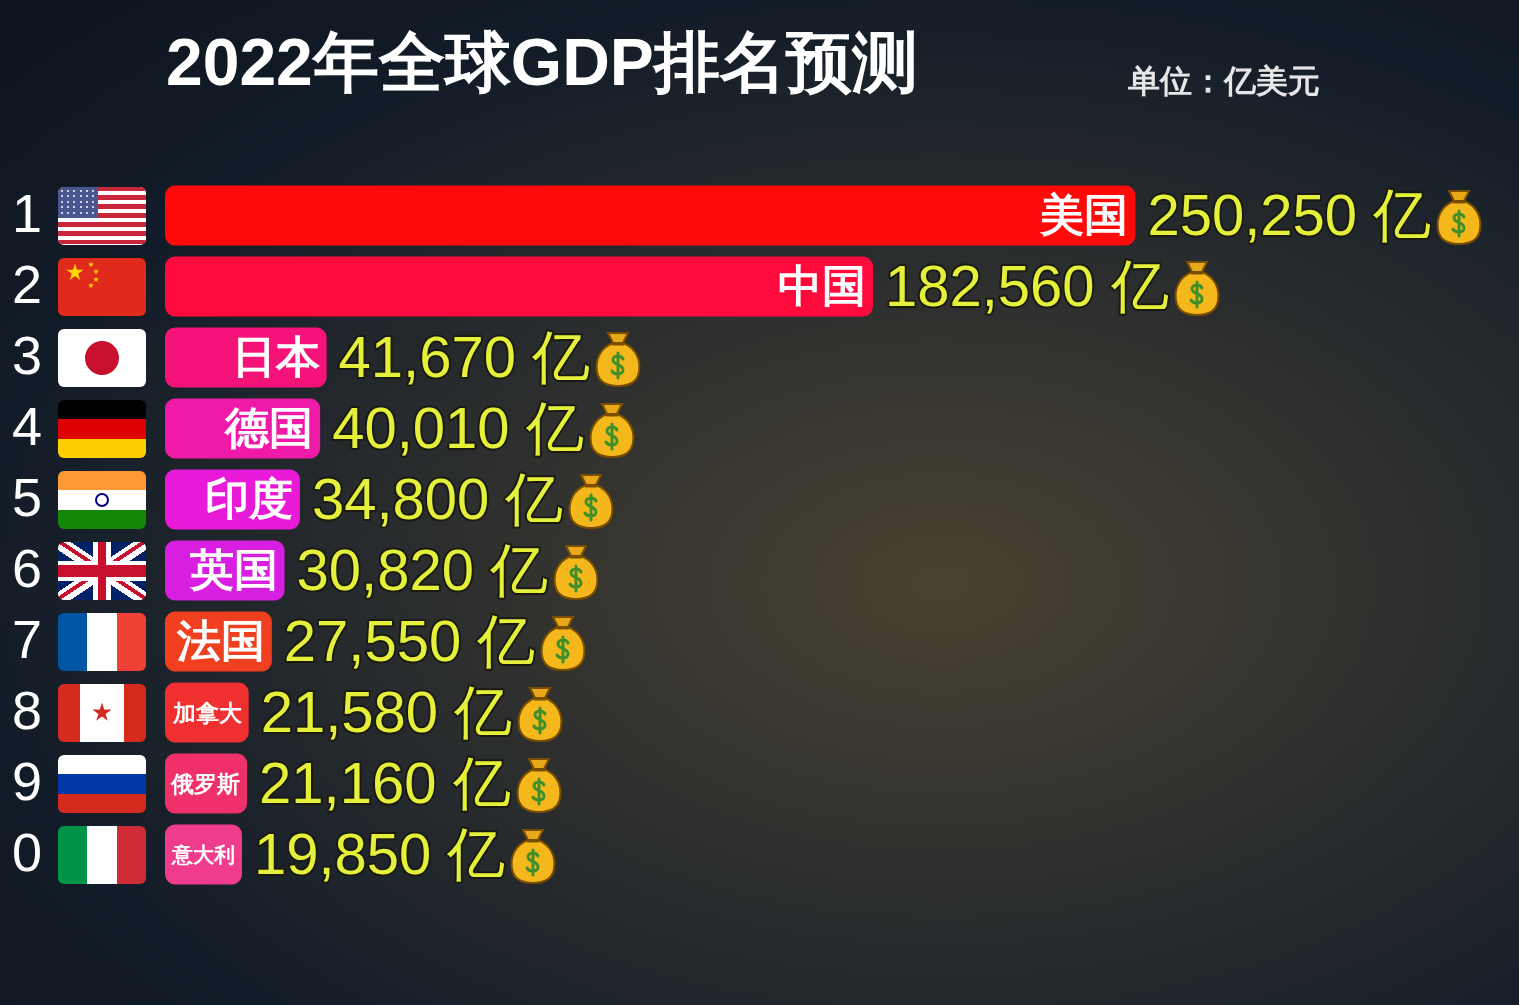 The width and height of the screenshot is (1519, 1005). I want to click on y-tick-label: 中国, so click(821, 285).